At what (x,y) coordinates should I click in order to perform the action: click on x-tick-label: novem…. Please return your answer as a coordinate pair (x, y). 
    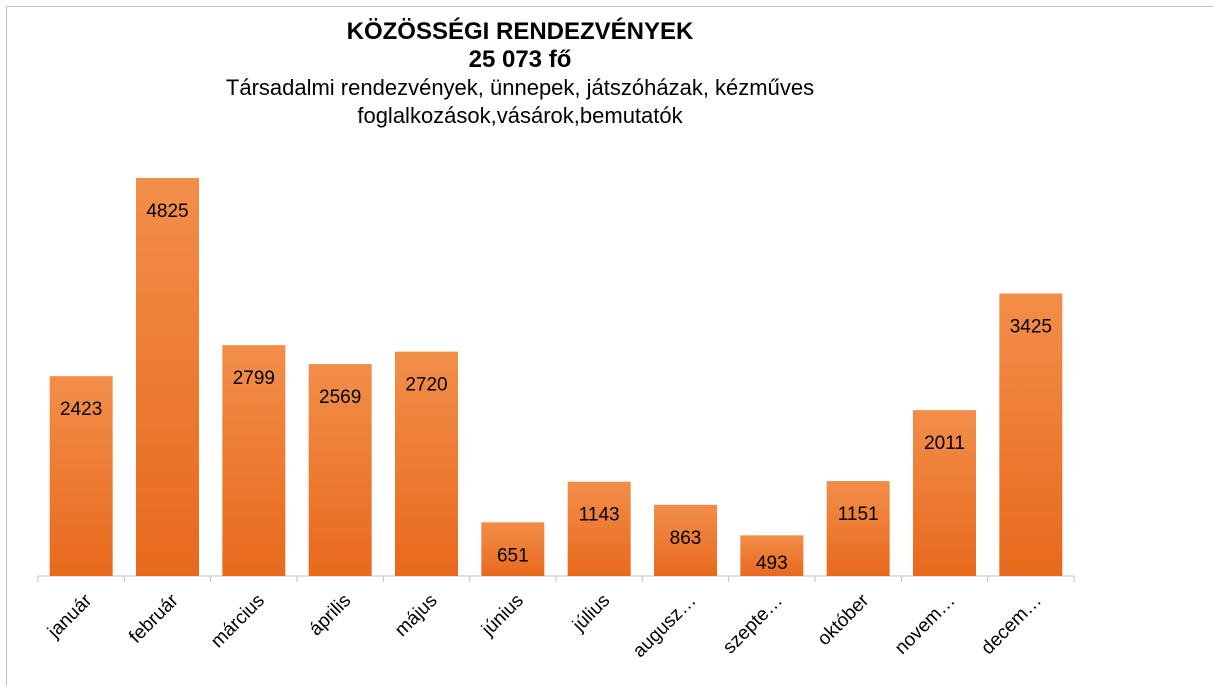
    Looking at the image, I should click on (925, 624).